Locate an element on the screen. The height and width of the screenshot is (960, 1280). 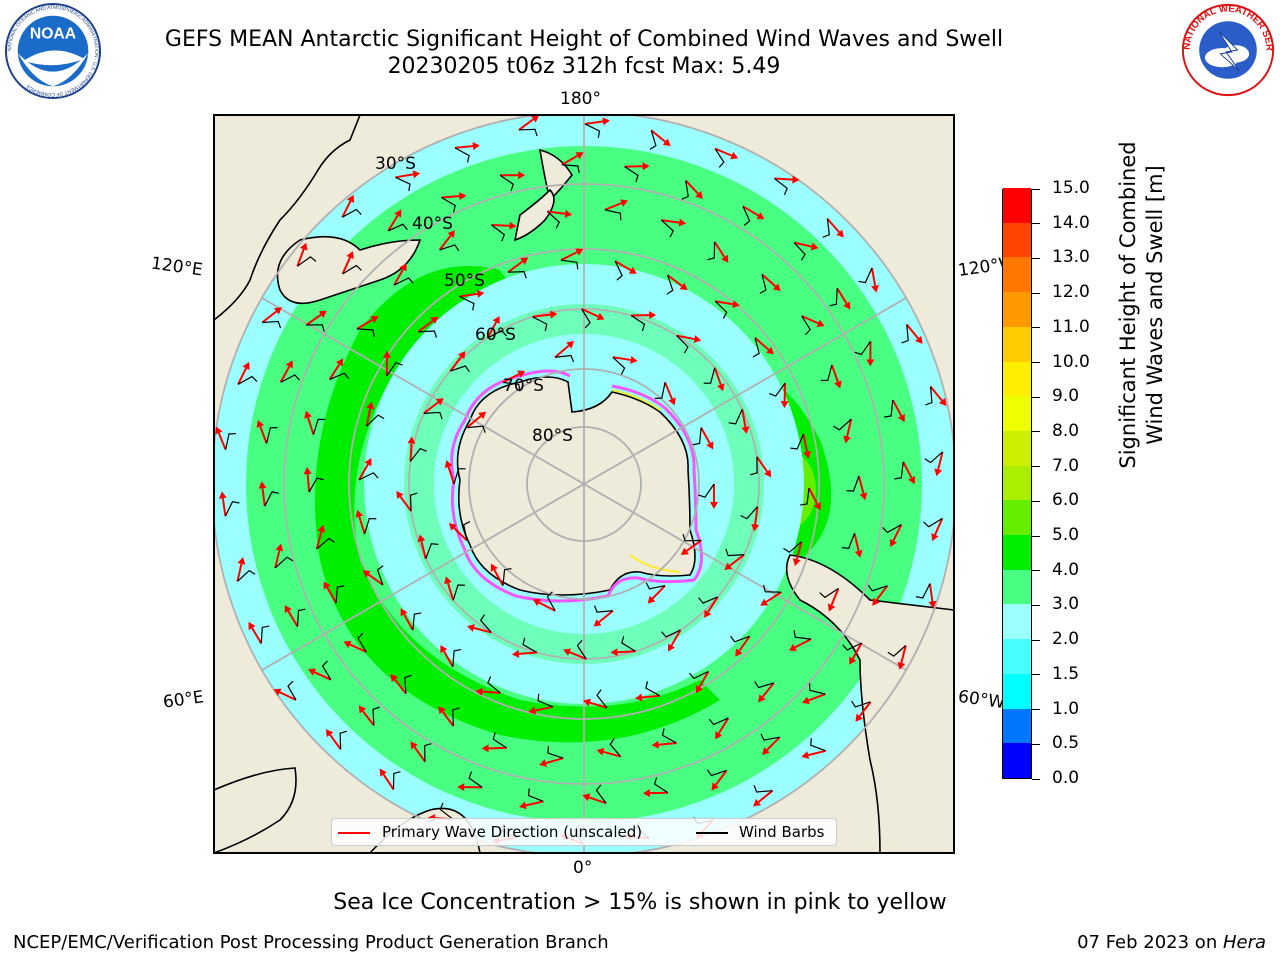
footer-date: 07 Feb 2023 on Hera is located at coordinates (1171, 942).